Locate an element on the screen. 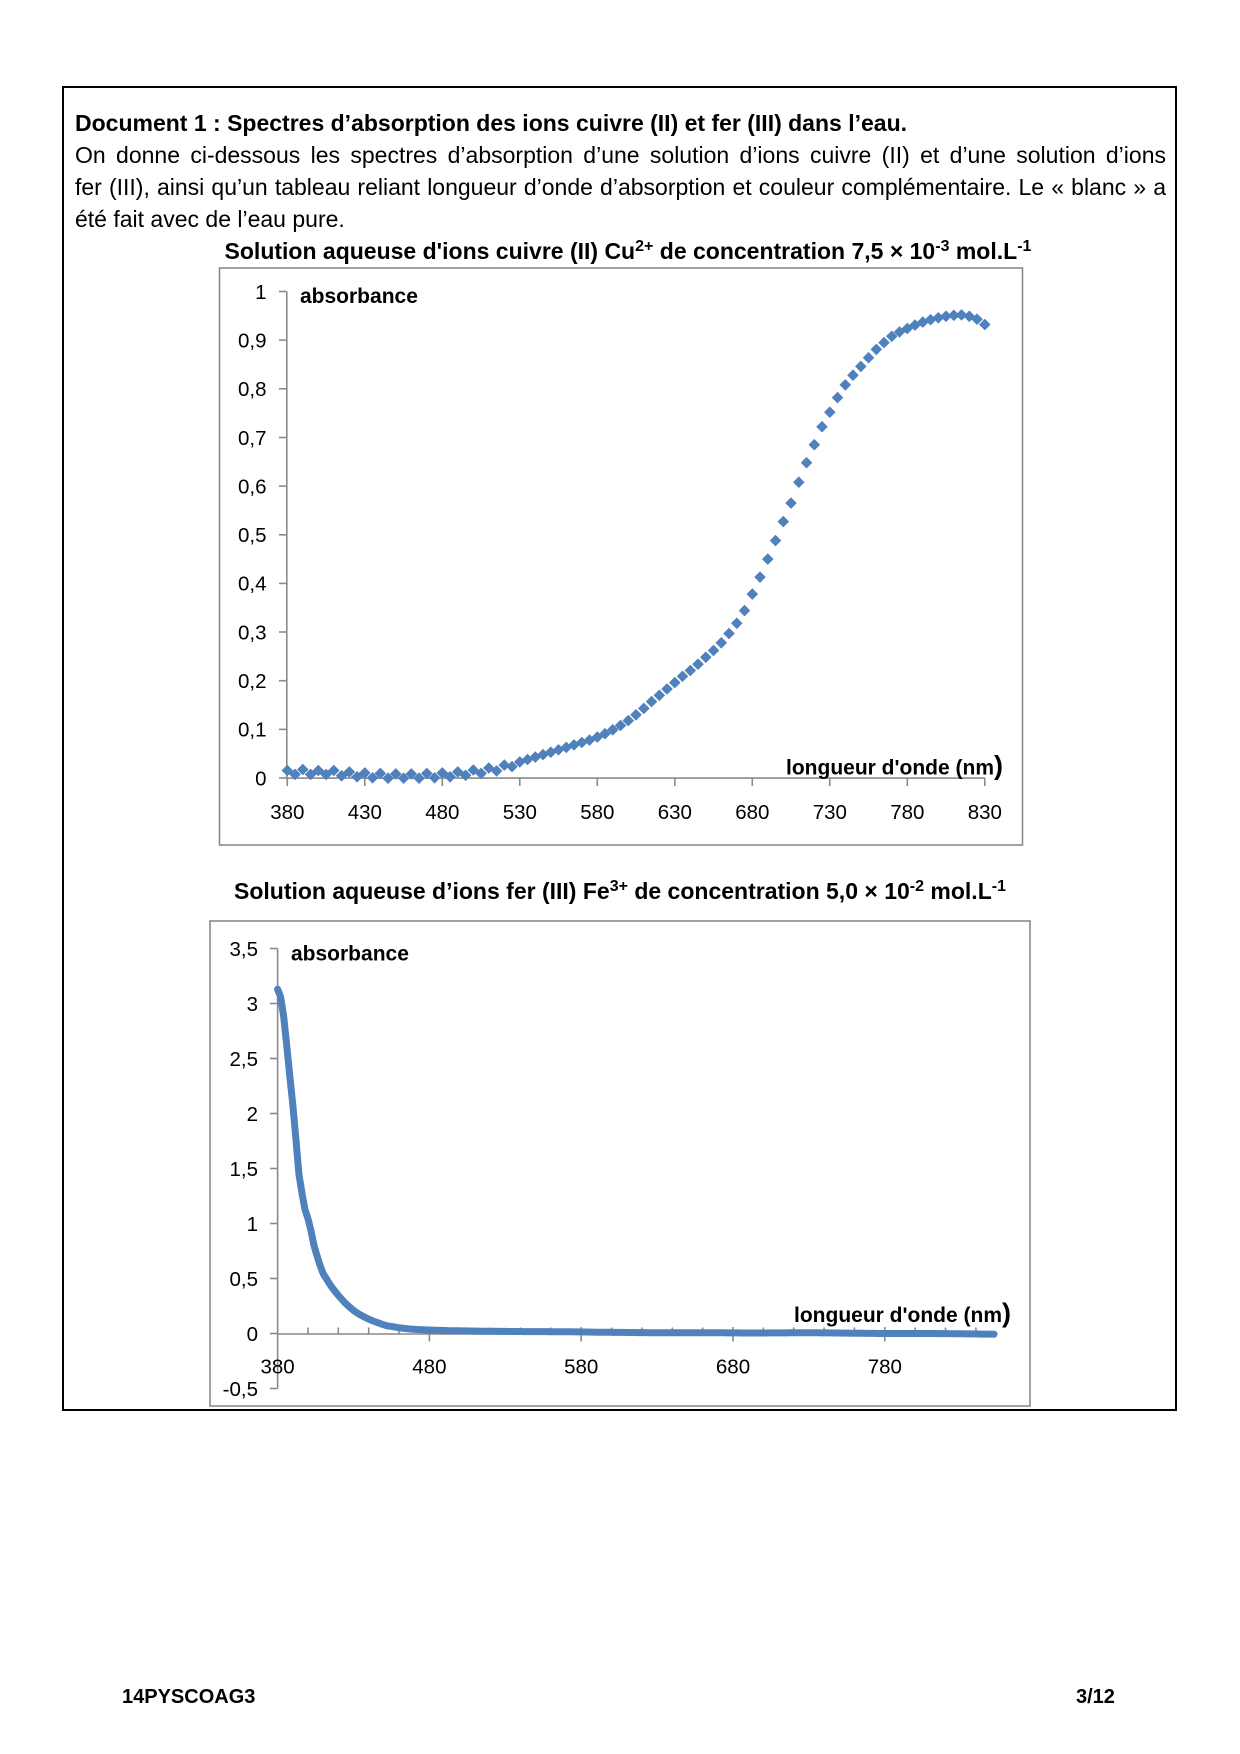  svg-text: 3 is located at coordinates (252, 1004).